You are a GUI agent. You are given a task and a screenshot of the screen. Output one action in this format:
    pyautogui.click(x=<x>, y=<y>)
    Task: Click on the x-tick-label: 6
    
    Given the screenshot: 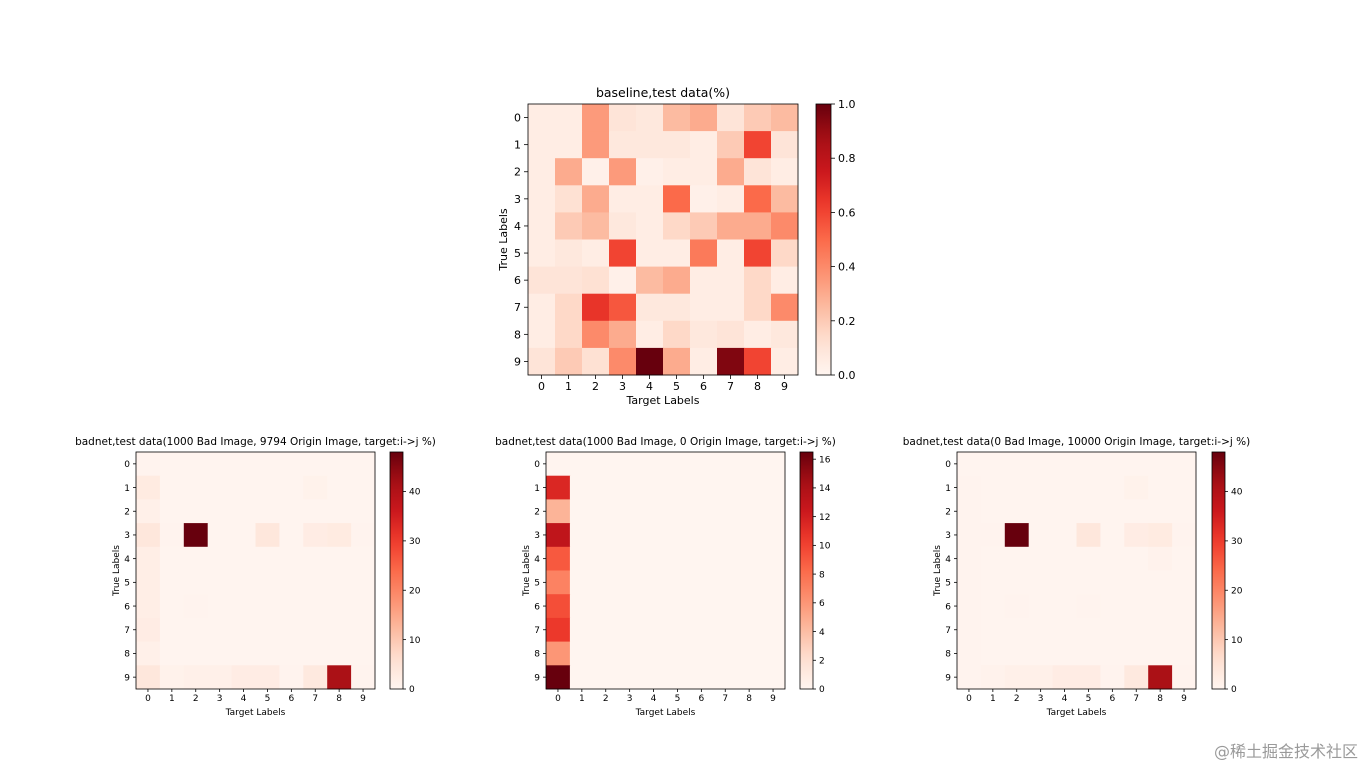 What is the action you would take?
    pyautogui.click(x=291, y=699)
    